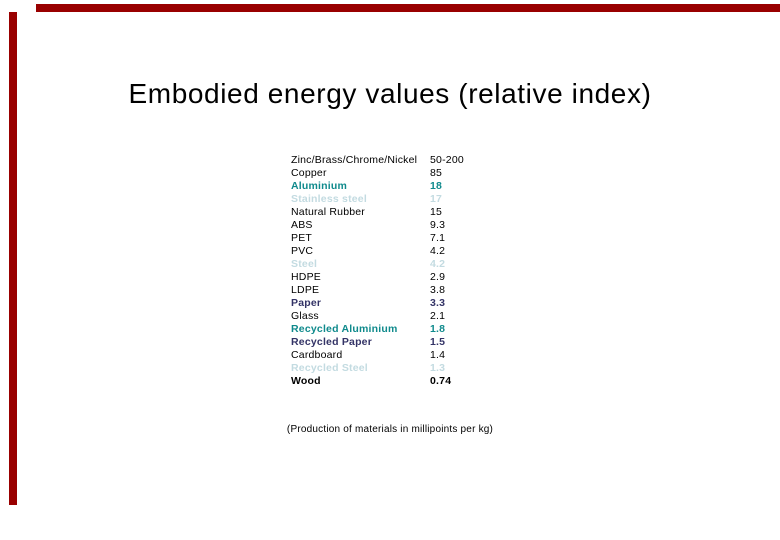  What do you see at coordinates (436, 173) in the screenshot?
I see `material-value: 85` at bounding box center [436, 173].